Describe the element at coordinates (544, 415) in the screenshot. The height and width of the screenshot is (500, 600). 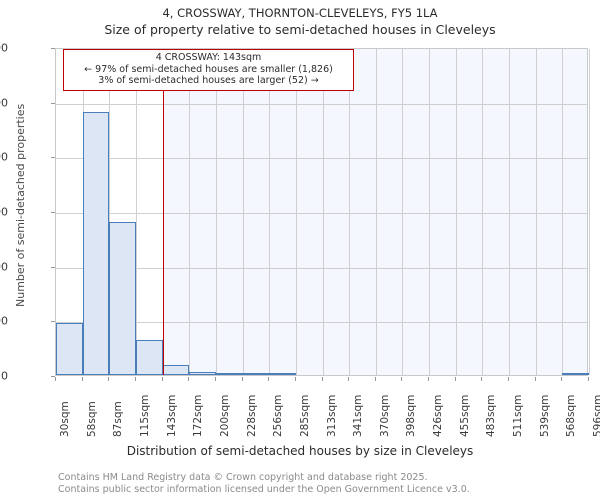
I see `x-axis-label: 539sqm` at that location.